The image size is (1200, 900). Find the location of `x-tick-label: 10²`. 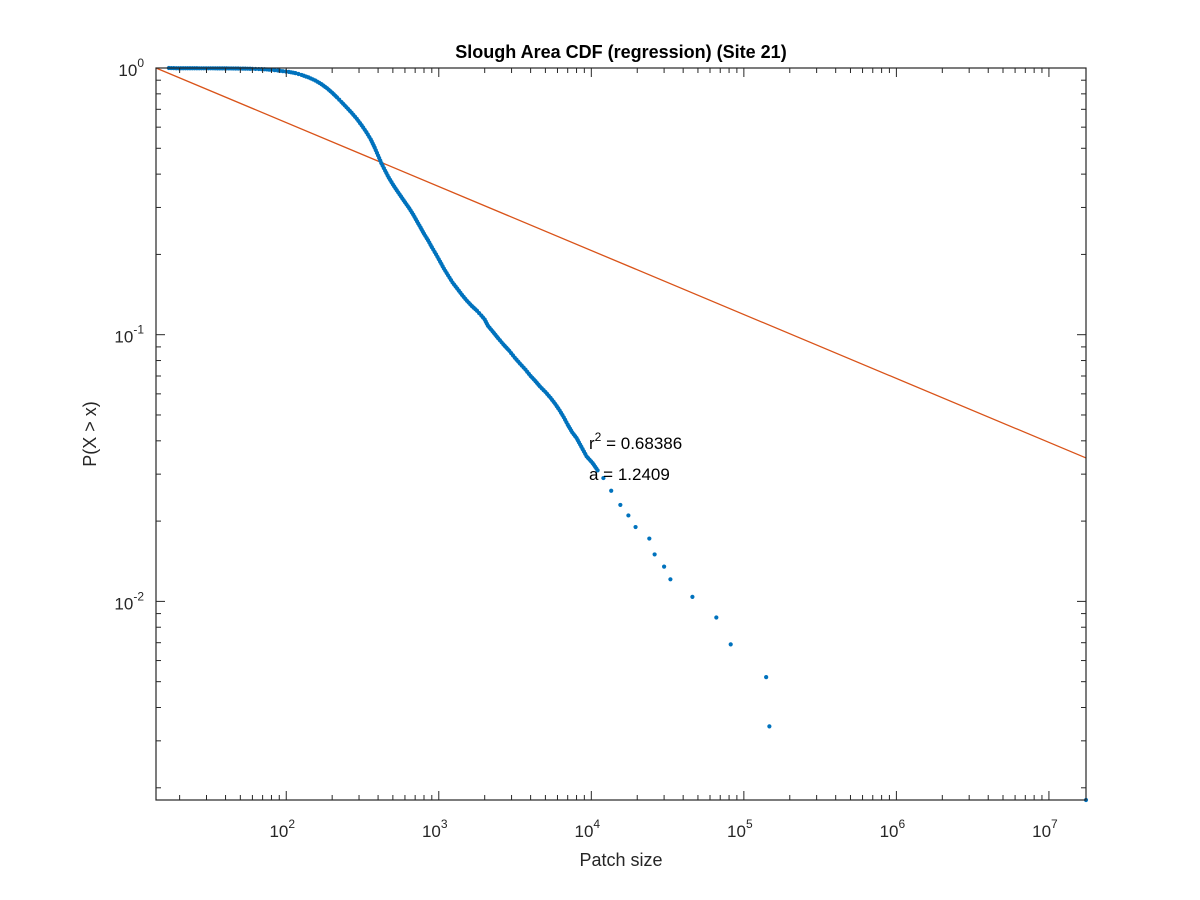

x-tick-label: 10² is located at coordinates (282, 829).